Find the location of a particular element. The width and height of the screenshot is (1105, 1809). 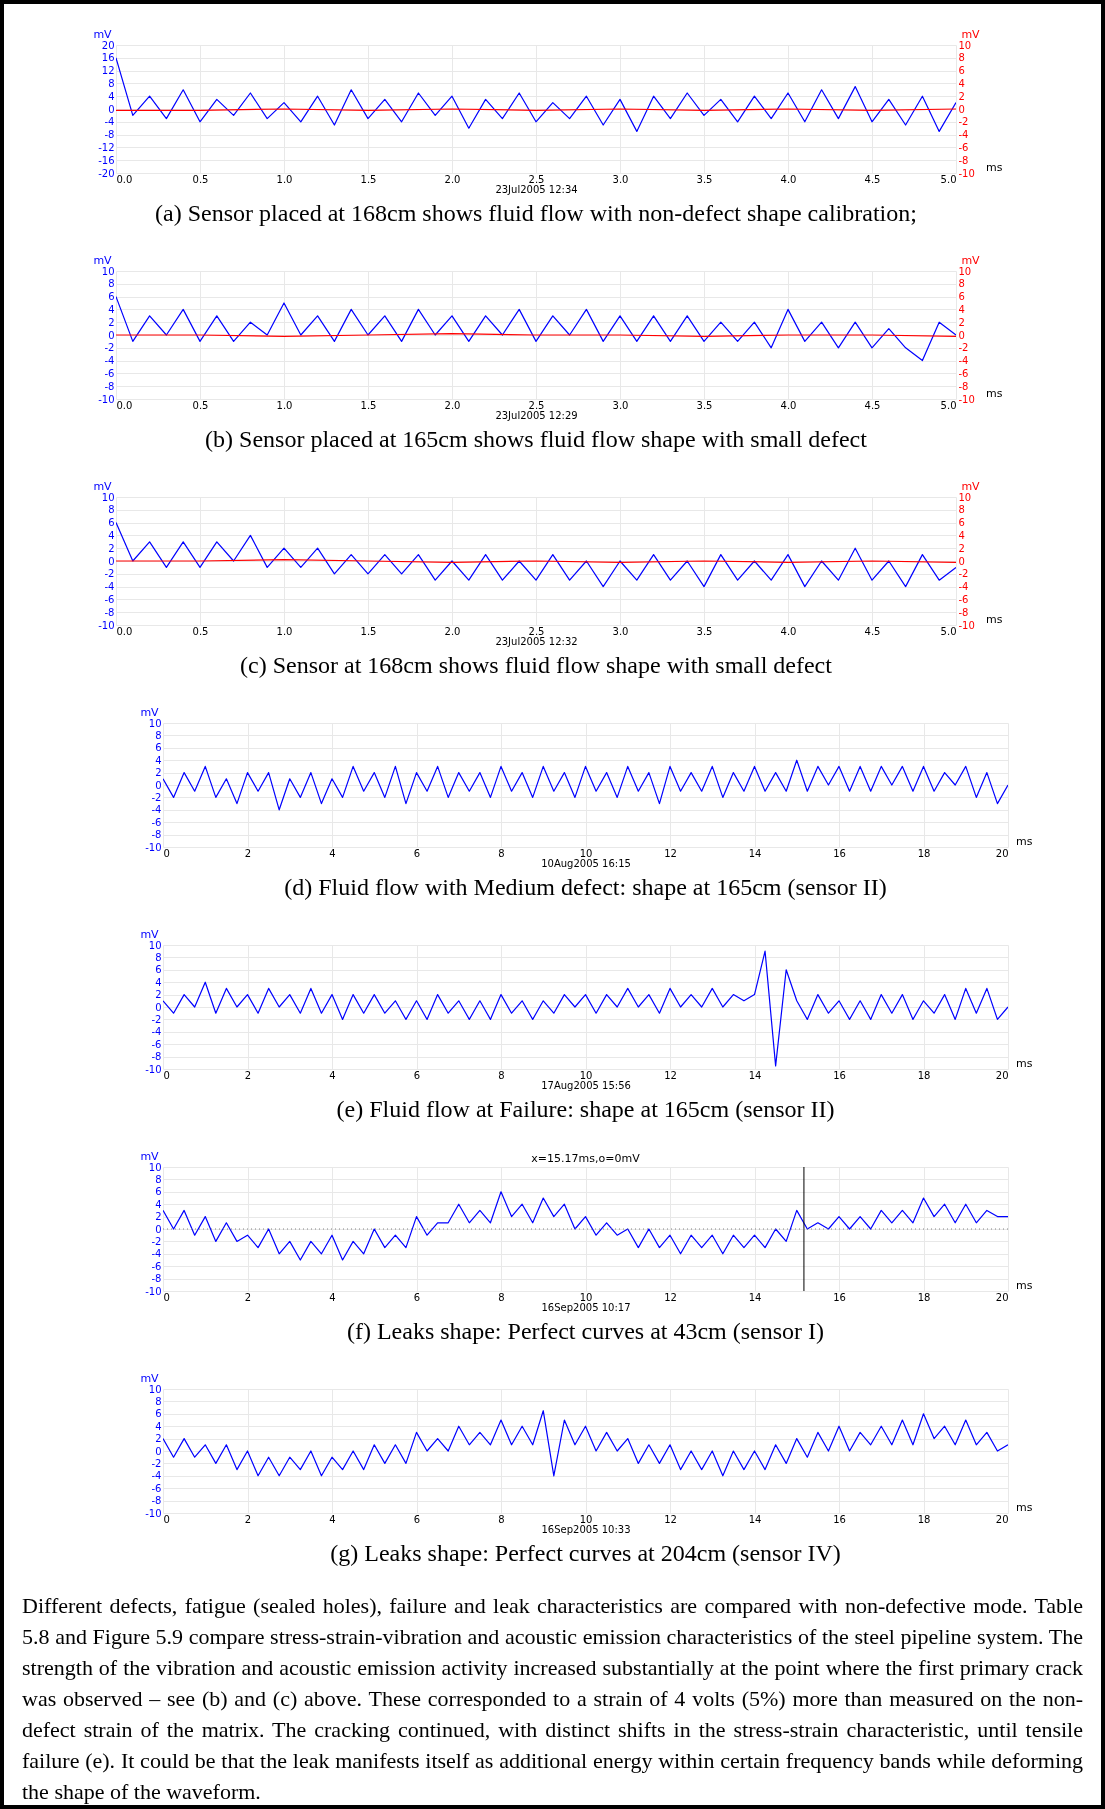

text: (e) Fluid flow at Failure: shape at 165cm (sensor II) is located at coordinates (585, 1109).